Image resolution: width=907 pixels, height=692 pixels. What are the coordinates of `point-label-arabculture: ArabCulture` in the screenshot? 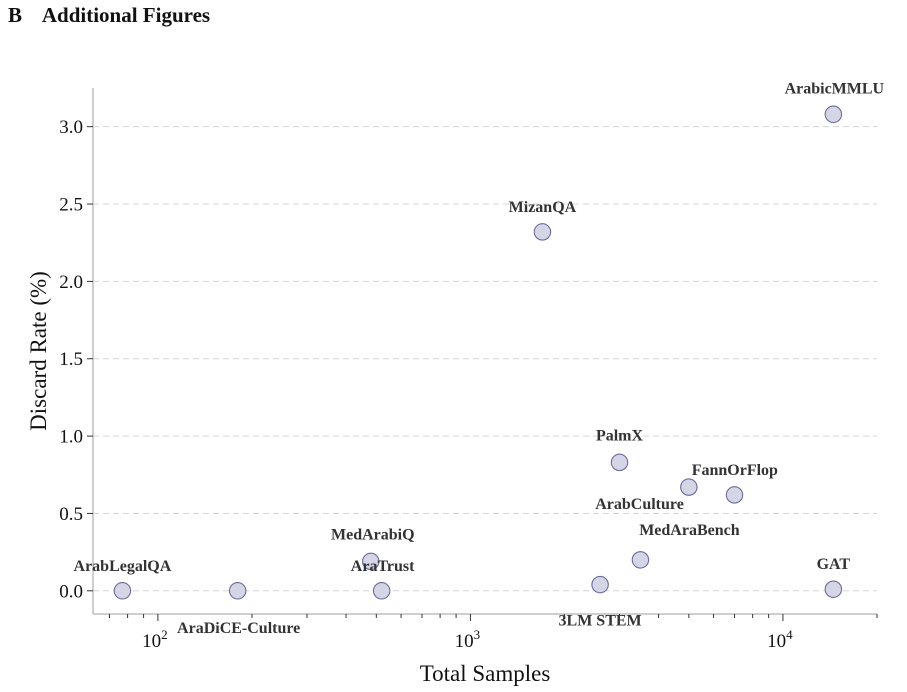 It's located at (639, 504).